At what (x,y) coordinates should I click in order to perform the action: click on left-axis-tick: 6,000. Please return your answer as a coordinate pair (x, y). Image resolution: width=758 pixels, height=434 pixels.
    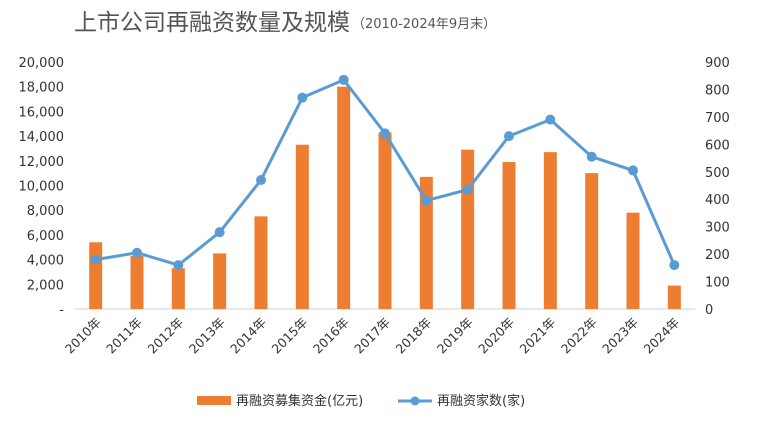
    Looking at the image, I should click on (45, 236).